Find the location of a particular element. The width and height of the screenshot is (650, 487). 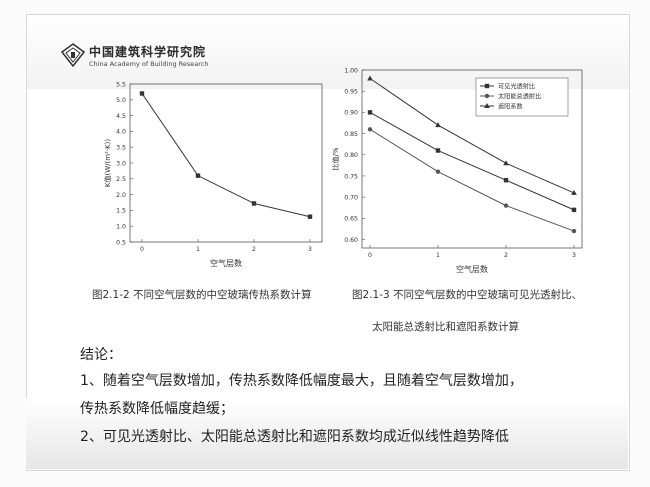

y-tick-label: 2.0 is located at coordinates (121, 195).